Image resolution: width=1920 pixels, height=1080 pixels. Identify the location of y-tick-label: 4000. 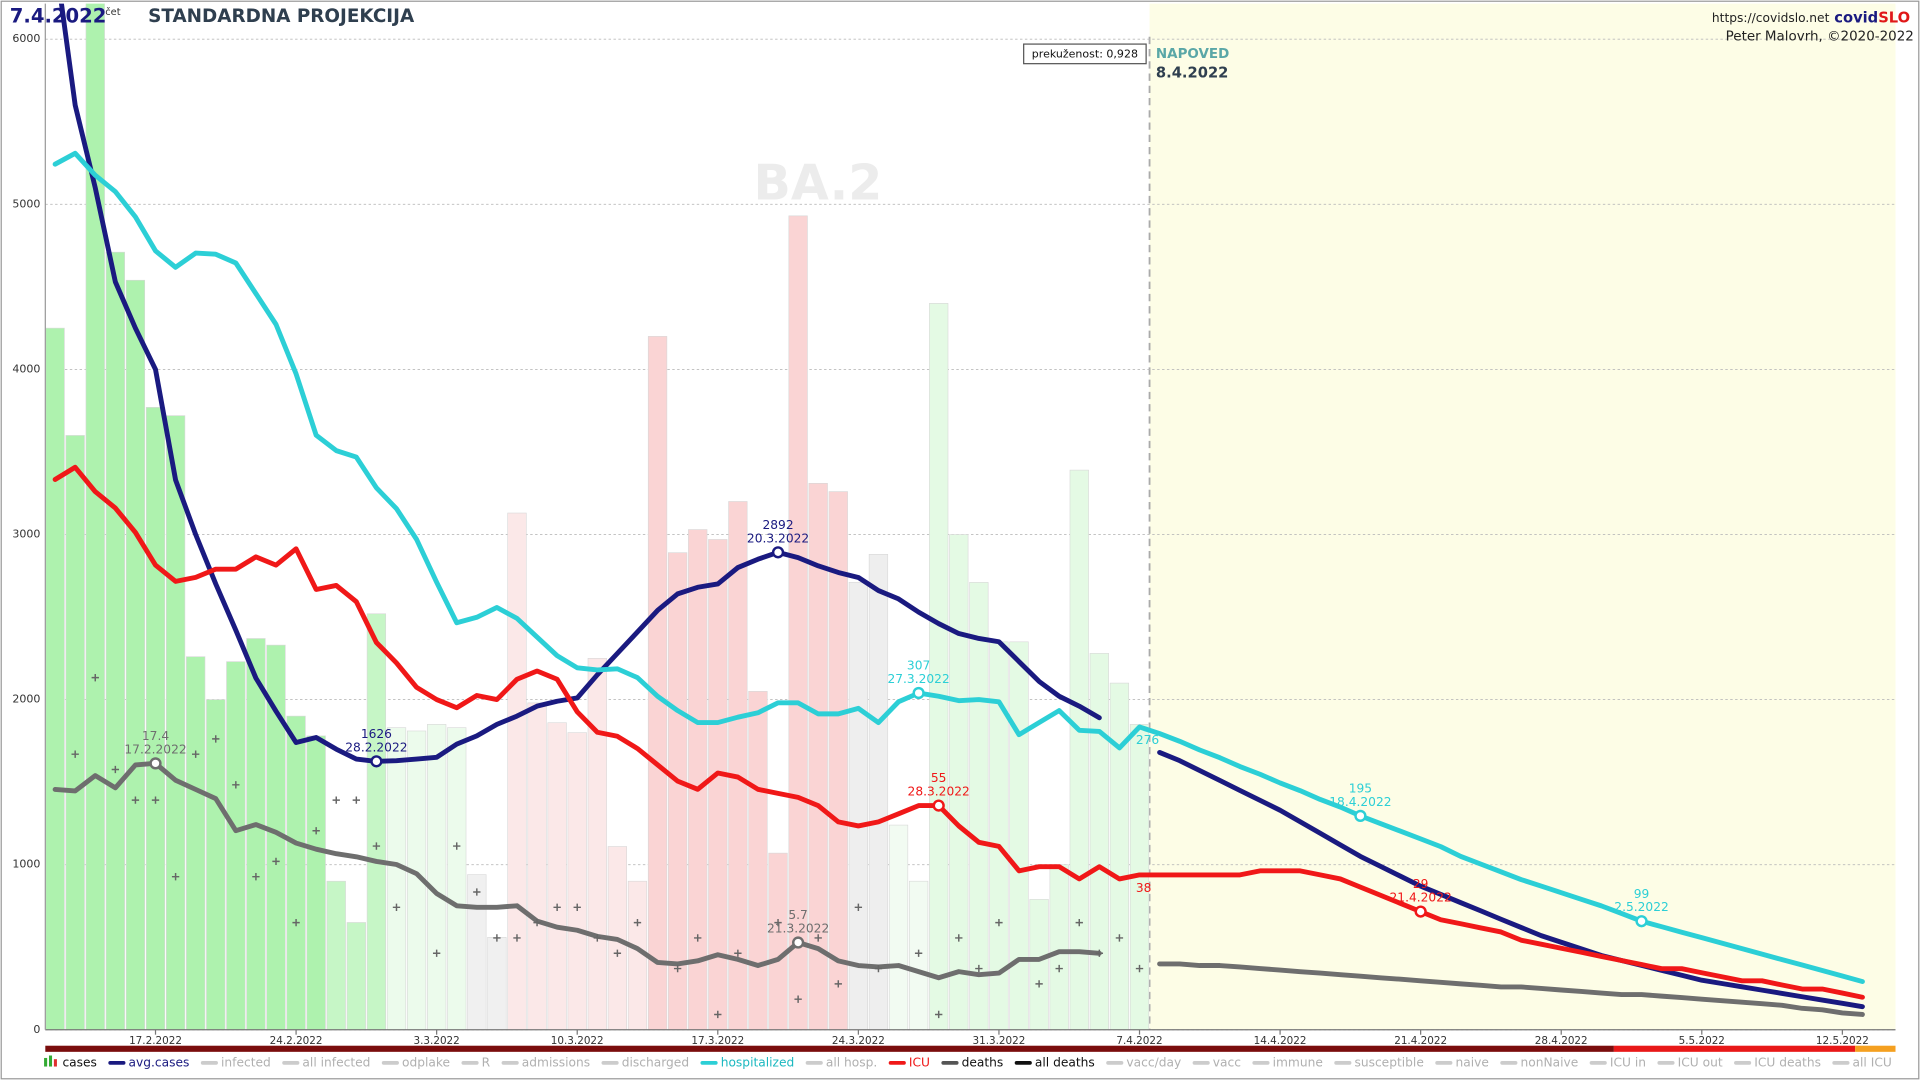
(26, 368).